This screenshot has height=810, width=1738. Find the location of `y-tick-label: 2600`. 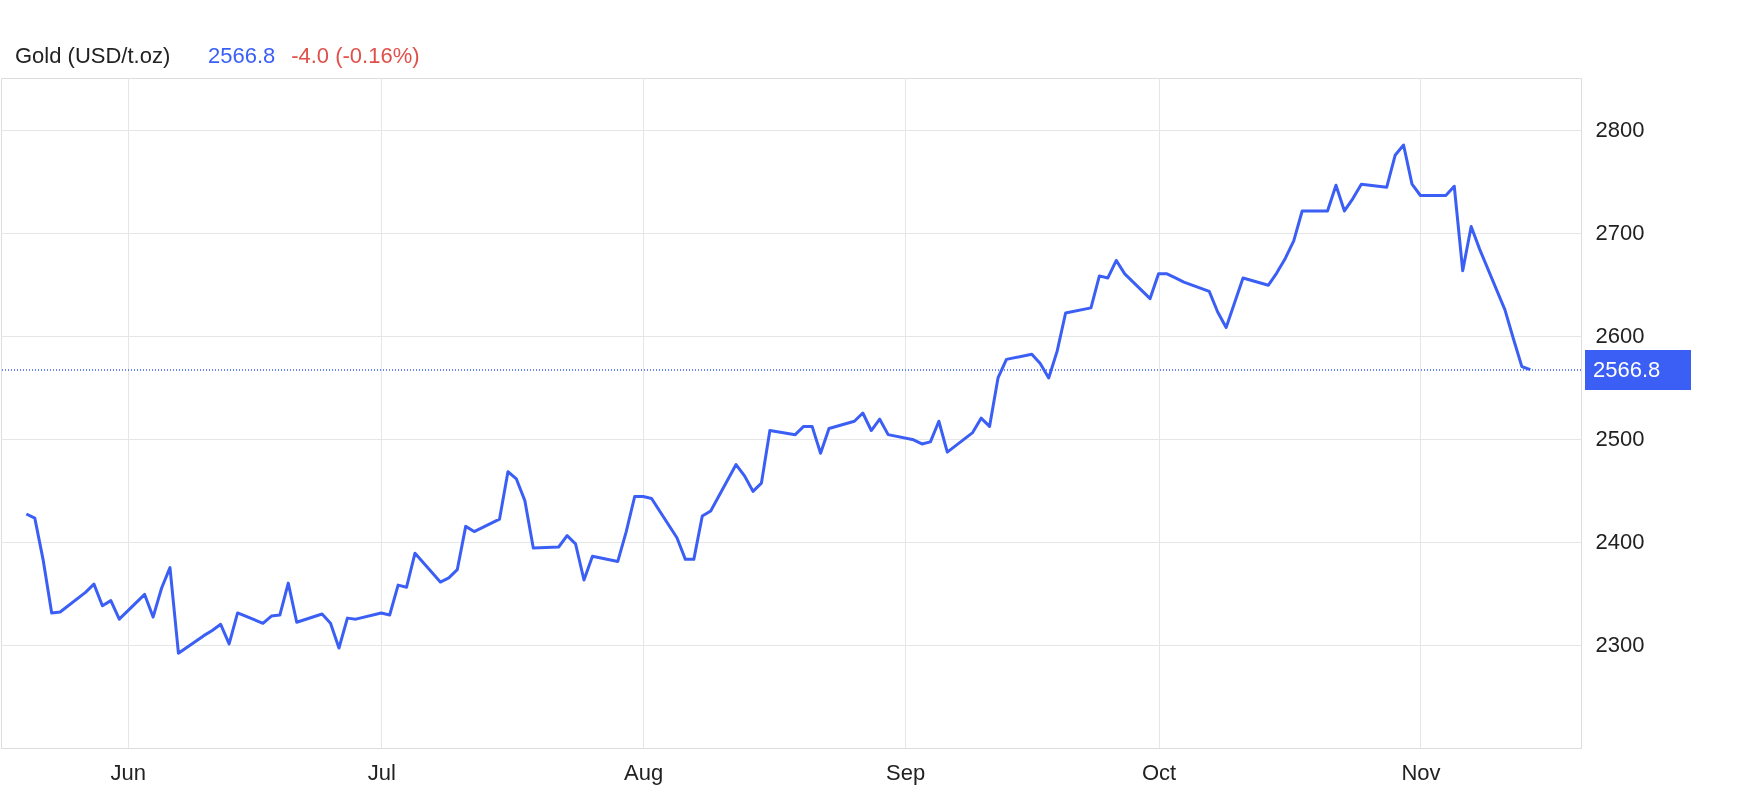

y-tick-label: 2600 is located at coordinates (1620, 336).